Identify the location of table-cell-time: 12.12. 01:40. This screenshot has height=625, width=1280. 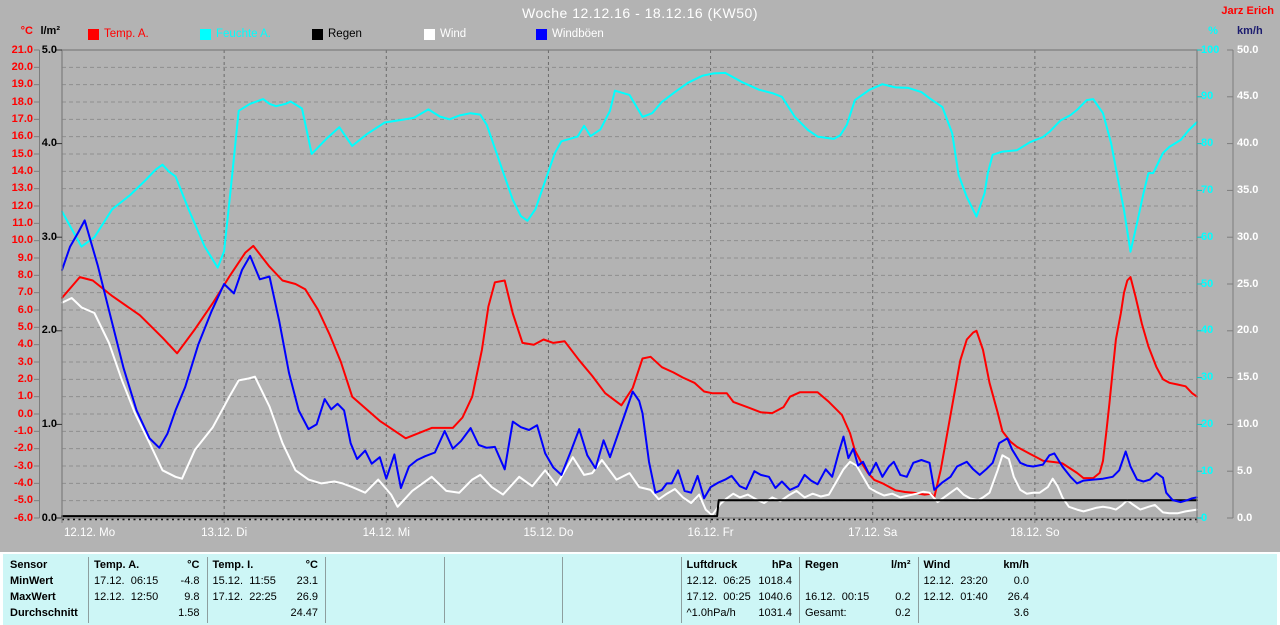
(955, 597).